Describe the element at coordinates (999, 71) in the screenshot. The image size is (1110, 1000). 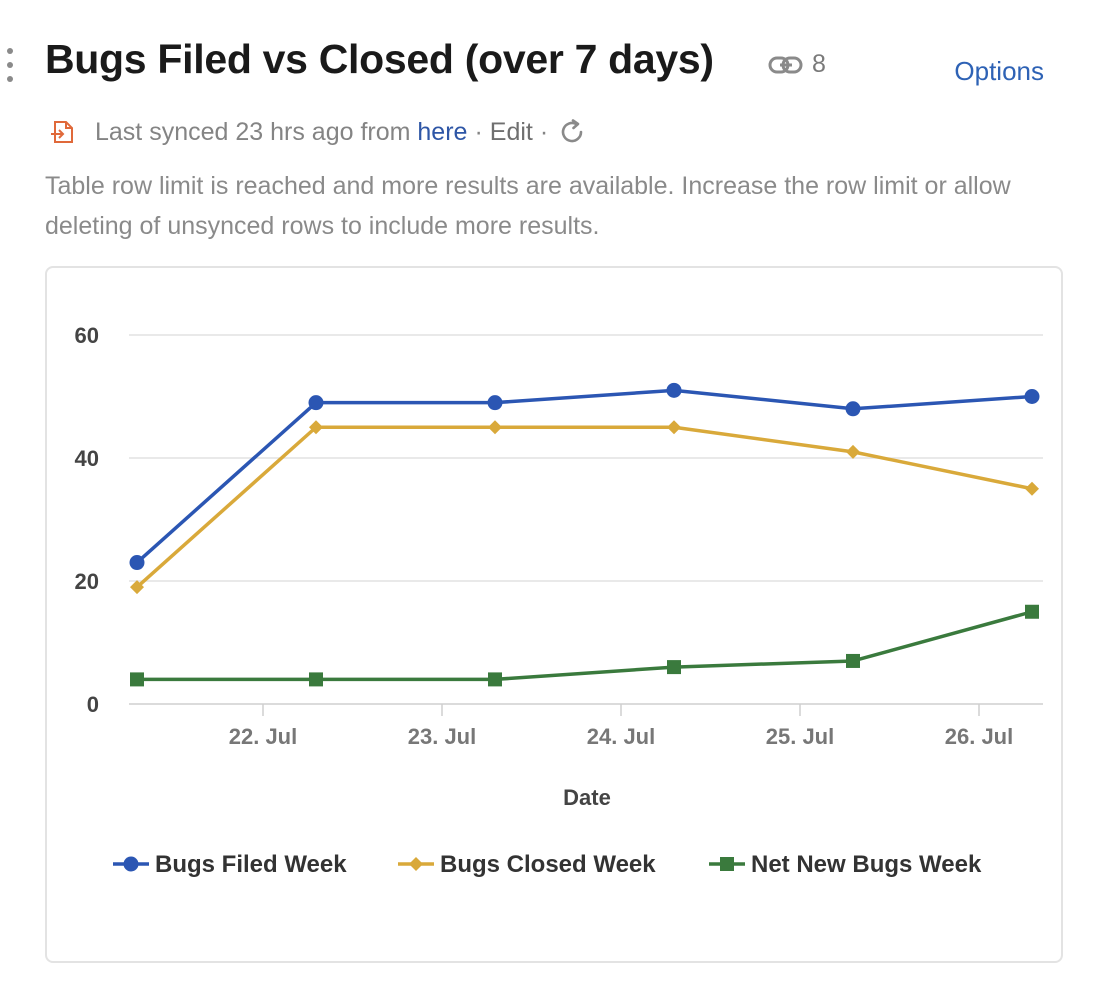
I see `options-button: Options` at that location.